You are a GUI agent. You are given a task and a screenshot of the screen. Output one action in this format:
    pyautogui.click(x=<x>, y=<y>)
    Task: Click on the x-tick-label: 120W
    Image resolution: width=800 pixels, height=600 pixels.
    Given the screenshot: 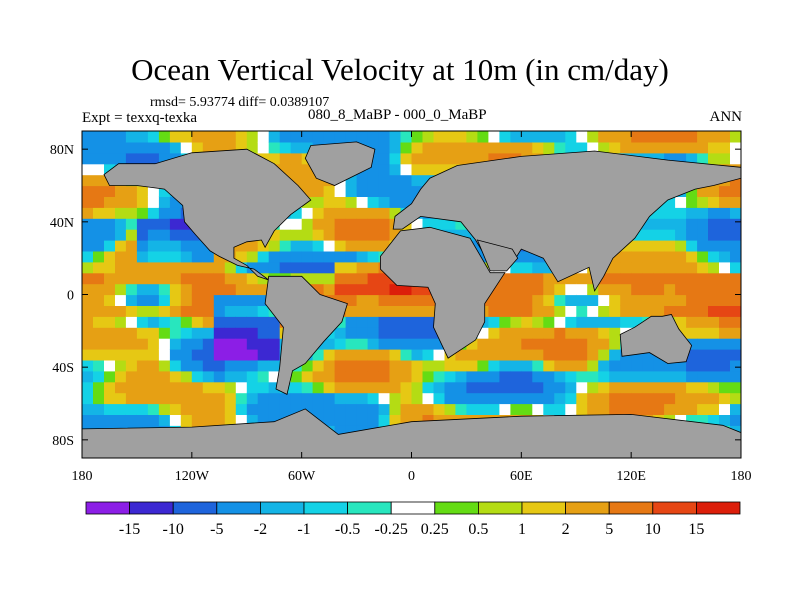 What is the action you would take?
    pyautogui.click(x=192, y=476)
    